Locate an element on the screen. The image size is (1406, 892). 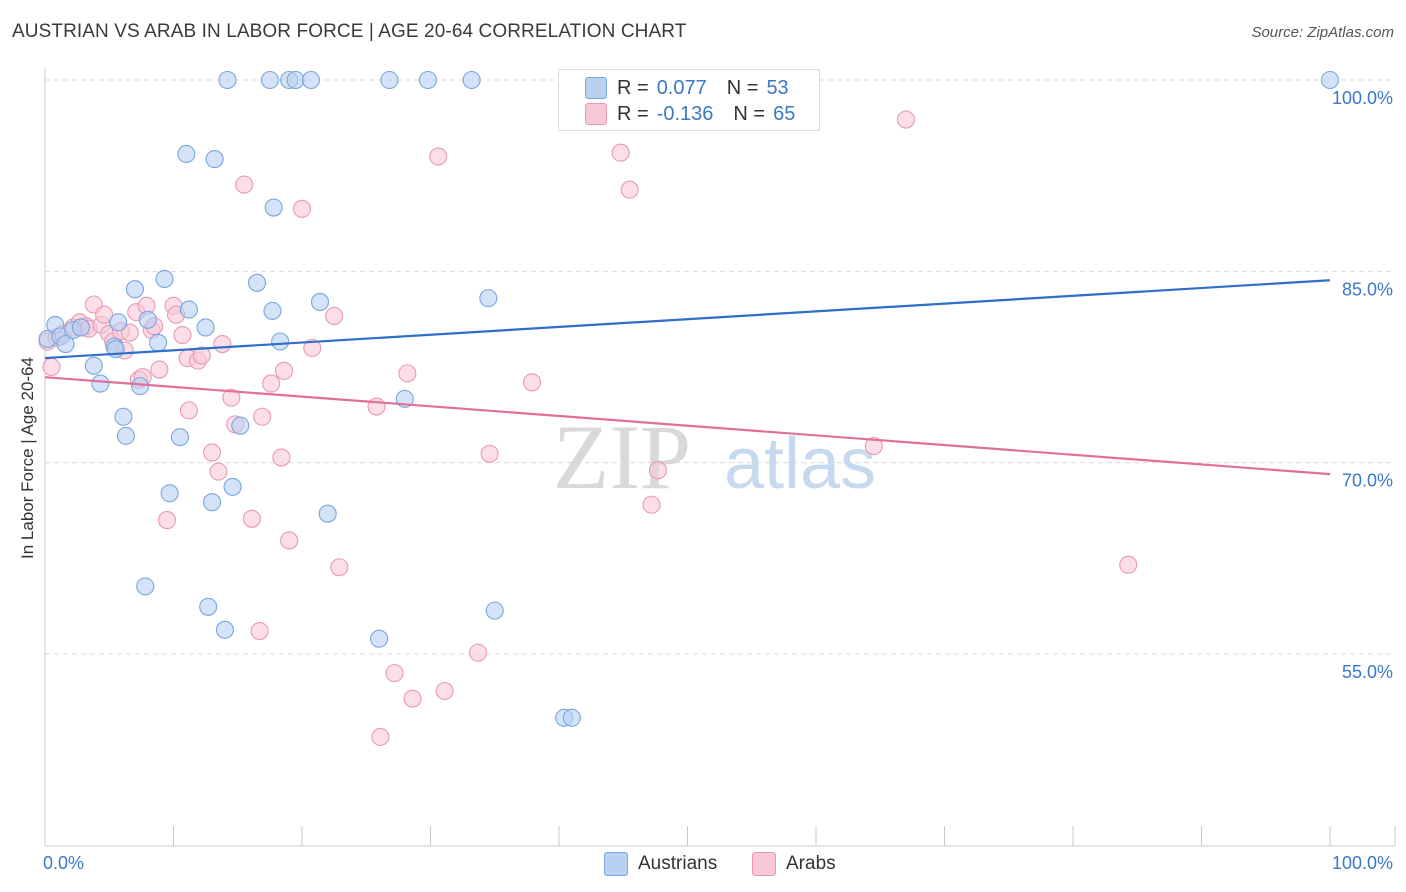
watermark-atlas: atlas is located at coordinates (800, 464).